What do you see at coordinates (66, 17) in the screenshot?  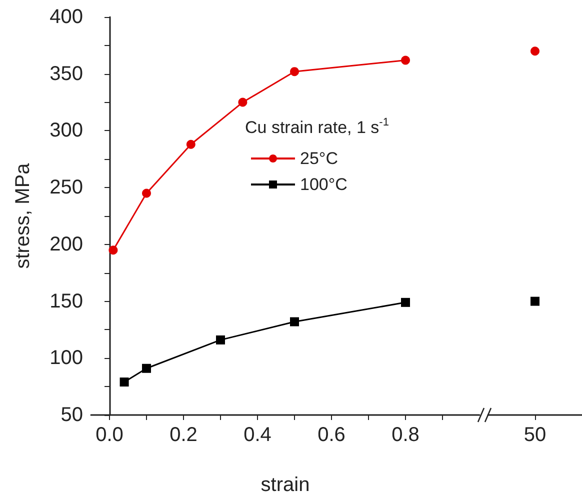 I see `y-tick-label: 400` at bounding box center [66, 17].